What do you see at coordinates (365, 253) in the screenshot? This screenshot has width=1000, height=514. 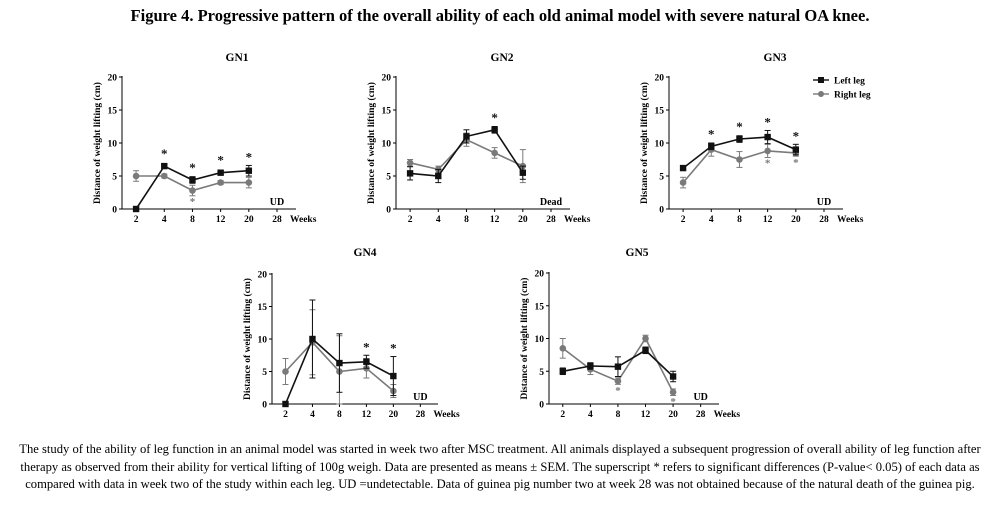 I see `chart-title: GN4` at bounding box center [365, 253].